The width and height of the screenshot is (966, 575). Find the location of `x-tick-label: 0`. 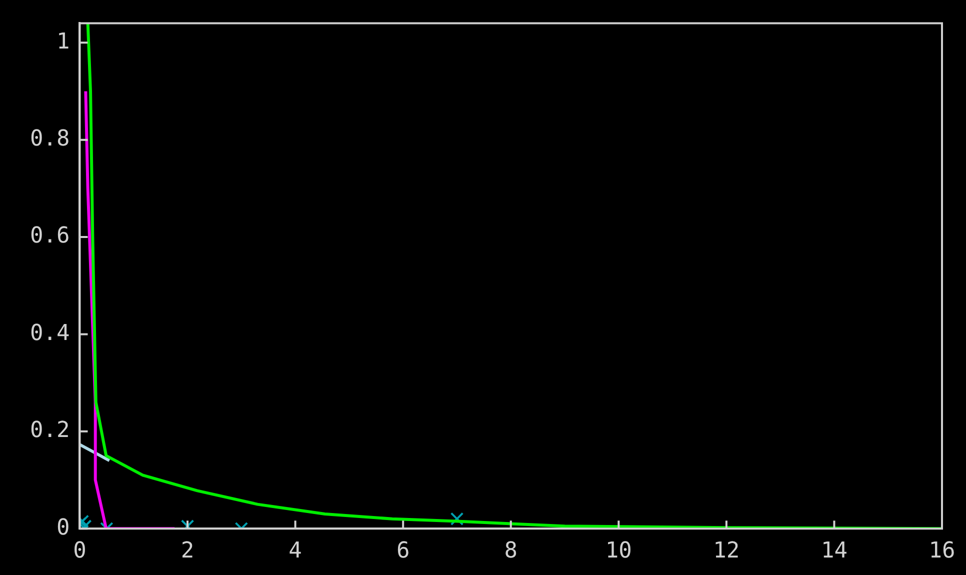

x-tick-label: 0 is located at coordinates (79, 551).